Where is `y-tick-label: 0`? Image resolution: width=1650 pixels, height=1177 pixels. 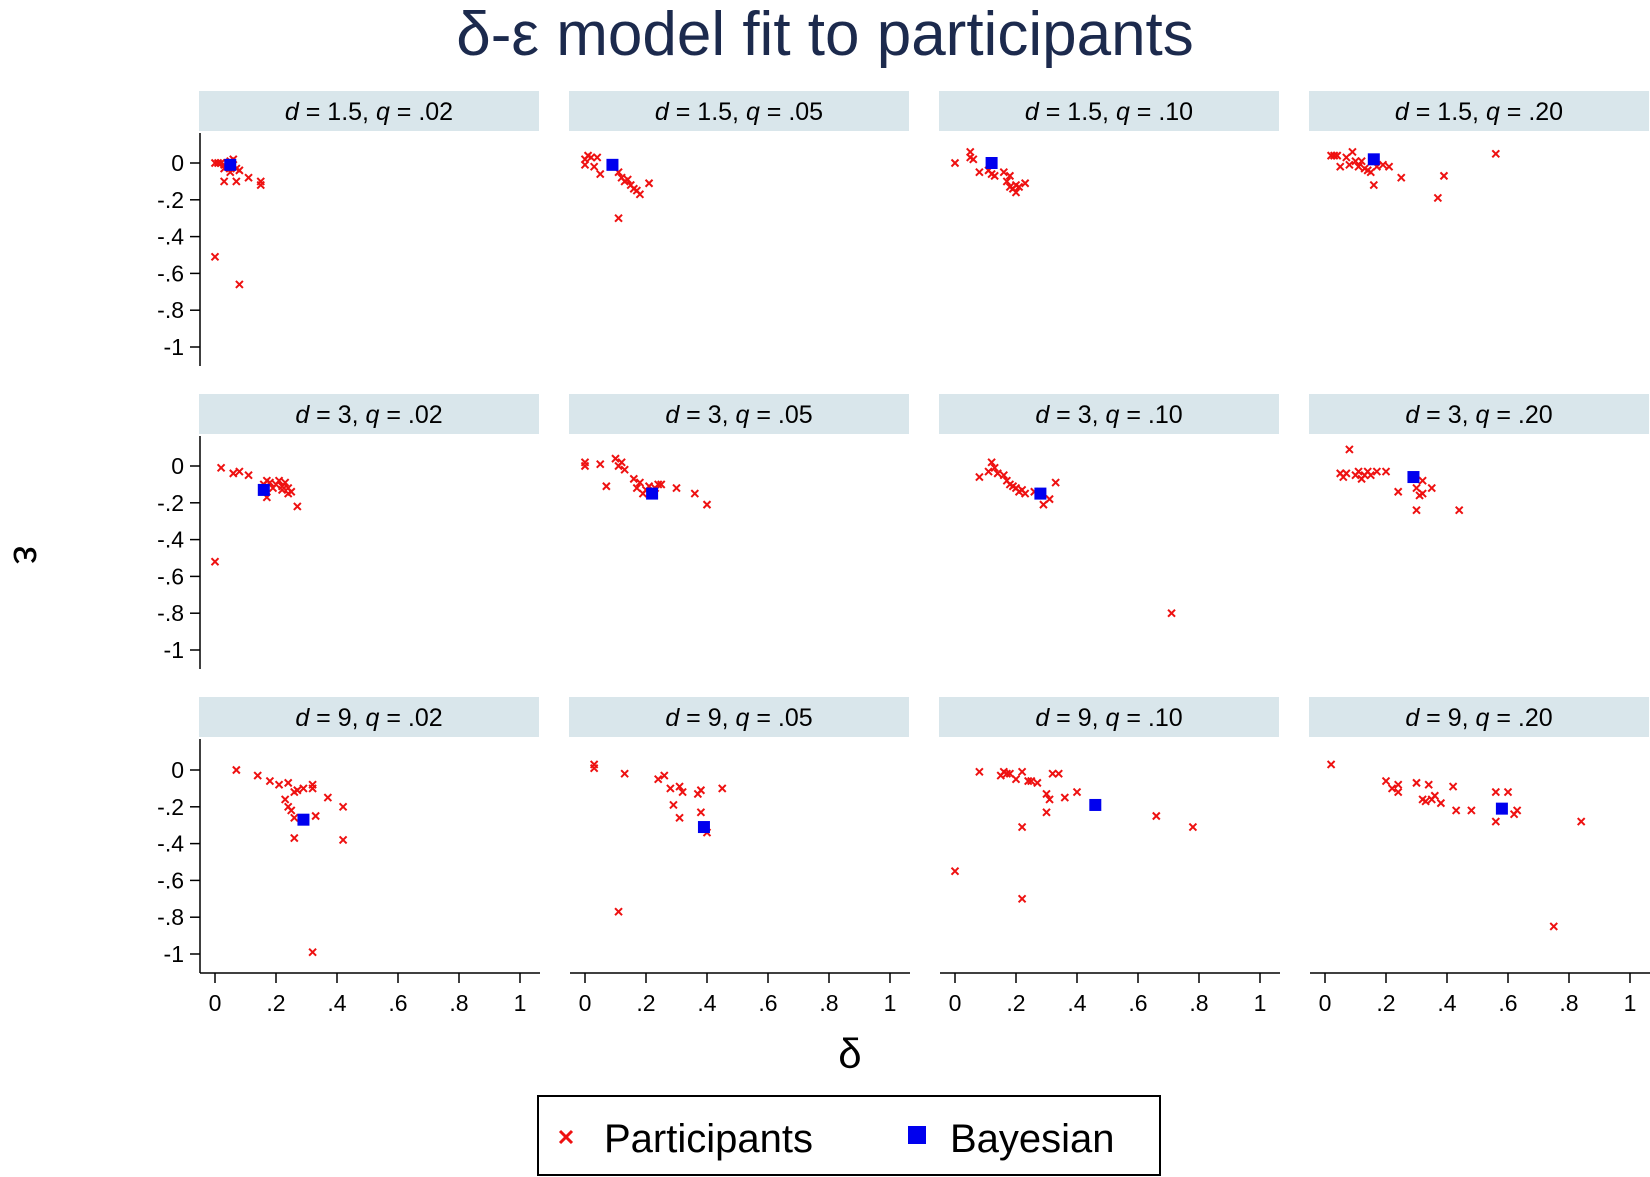 y-tick-label: 0 is located at coordinates (177, 466).